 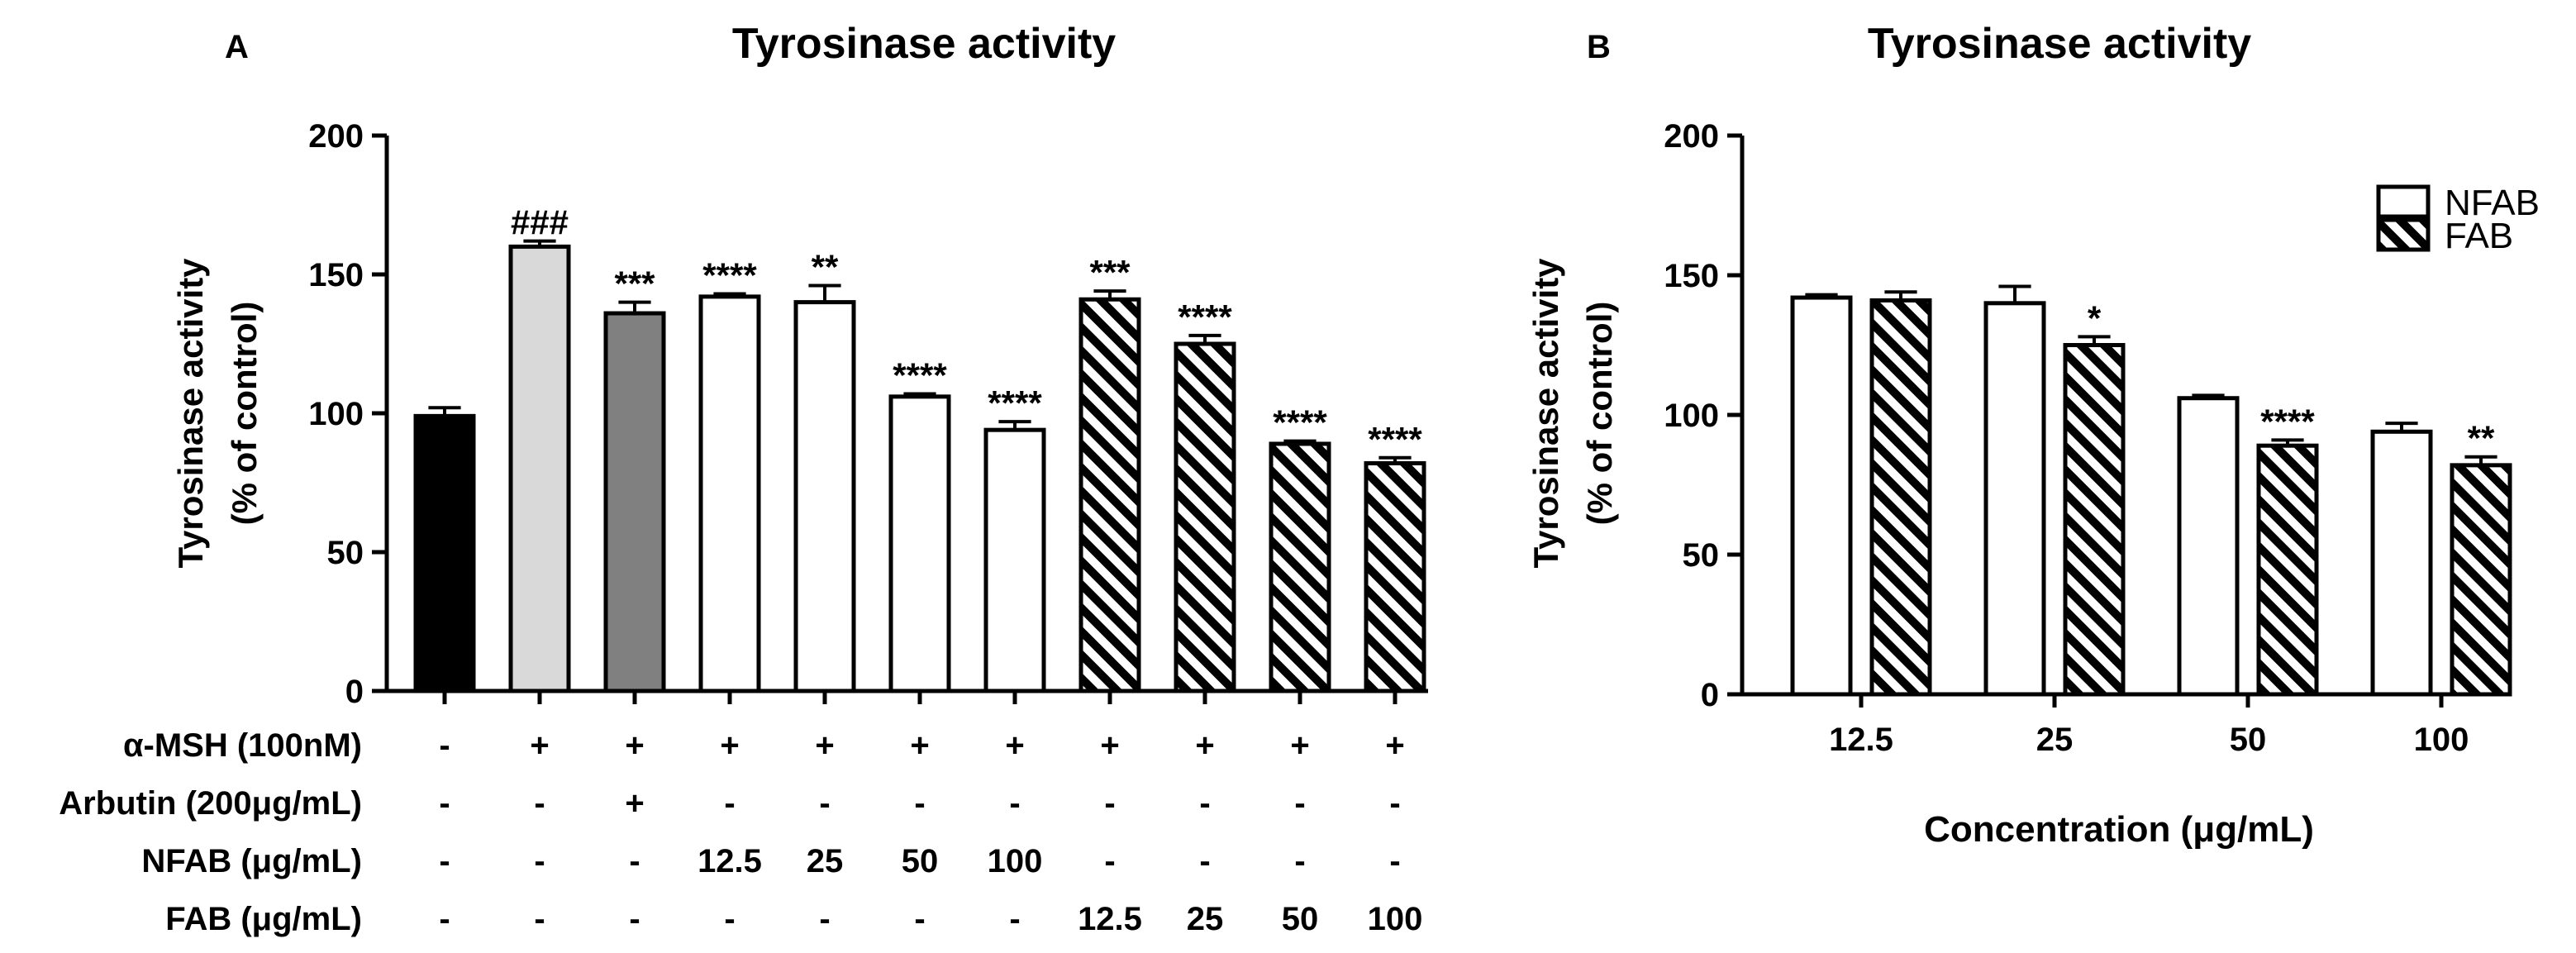 I want to click on panel-b-xlabel: Concentration (μg/mL), so click(x=2119, y=829).